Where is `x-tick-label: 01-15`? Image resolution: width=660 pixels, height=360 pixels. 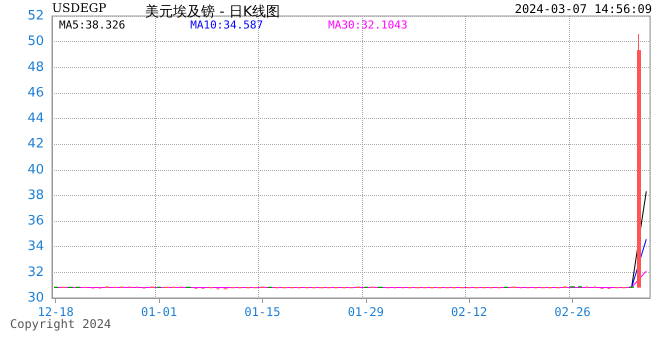 x-tick-label: 01-15 is located at coordinates (262, 312).